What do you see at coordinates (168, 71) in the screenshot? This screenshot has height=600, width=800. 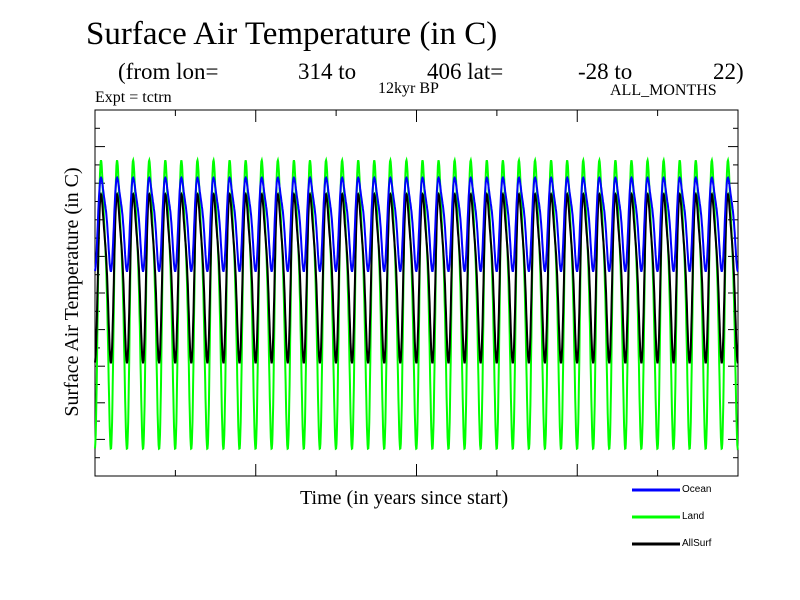 I see `subtitle-from-lon: (from lon=` at bounding box center [168, 71].